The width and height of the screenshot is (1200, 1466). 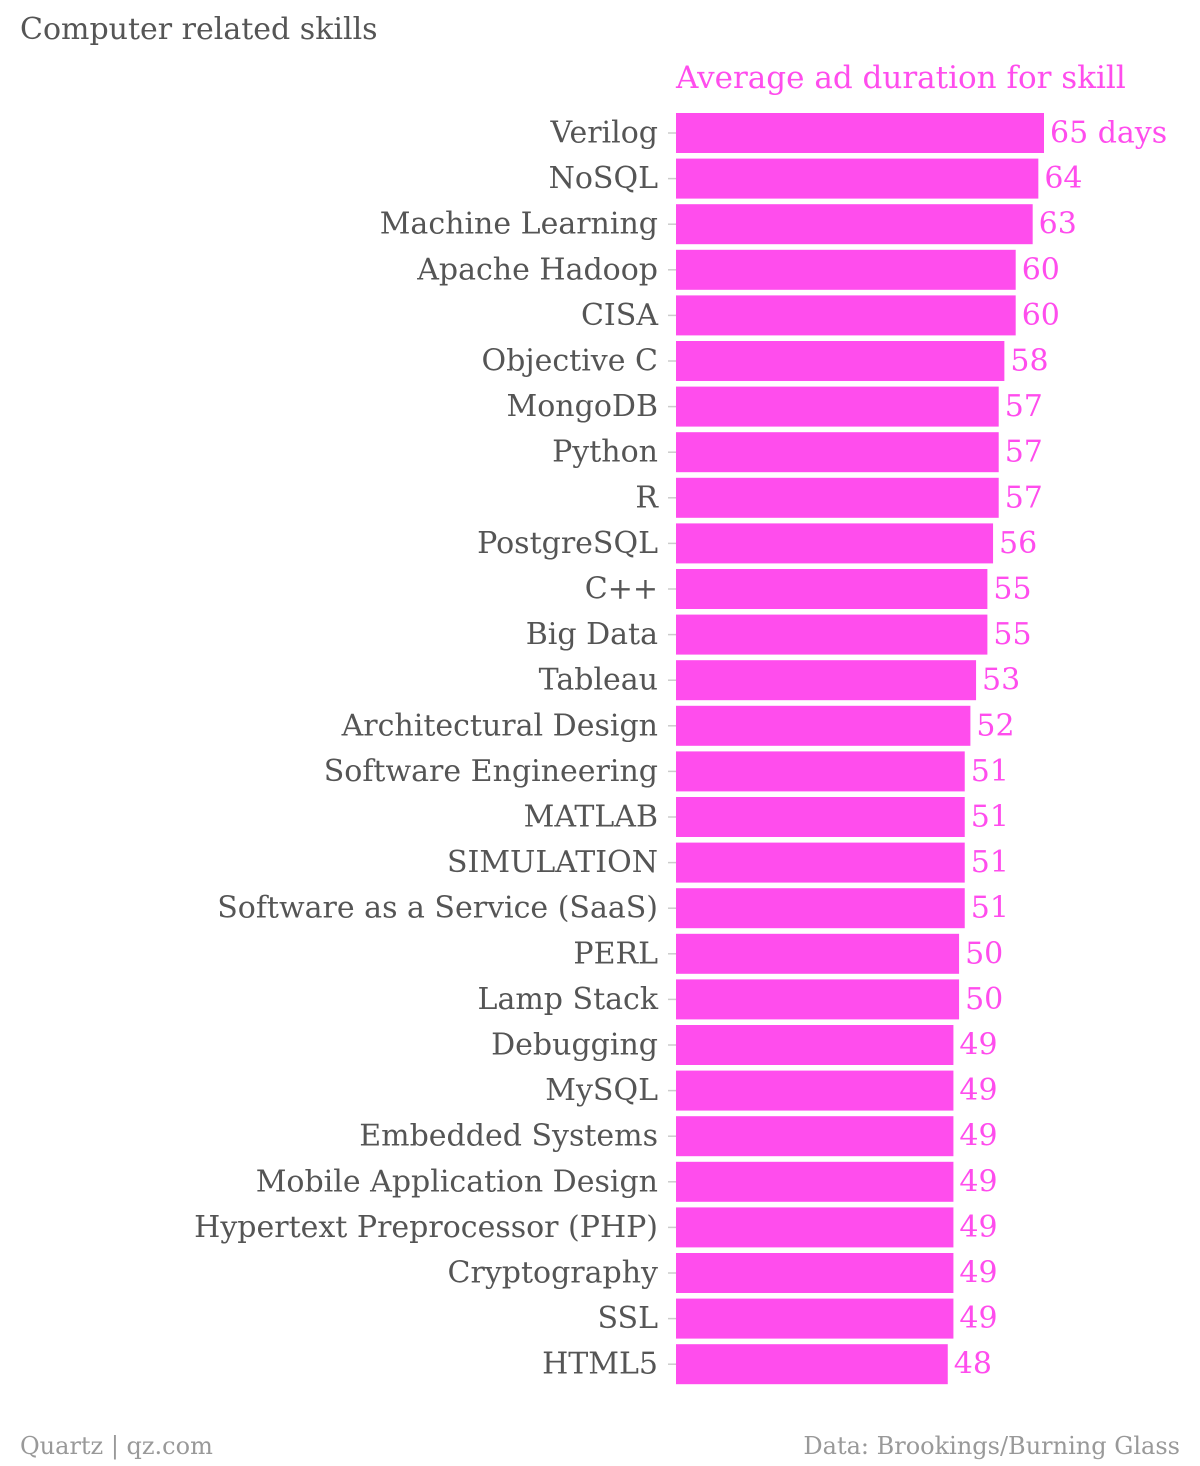 I want to click on data-label: 64, so click(x=1063, y=178).